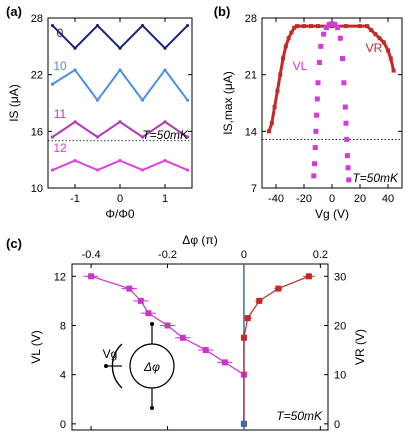 Image resolution: width=415 pixels, height=440 pixels. I want to click on panel-c-ytick-left-label: 0, so click(63, 425).